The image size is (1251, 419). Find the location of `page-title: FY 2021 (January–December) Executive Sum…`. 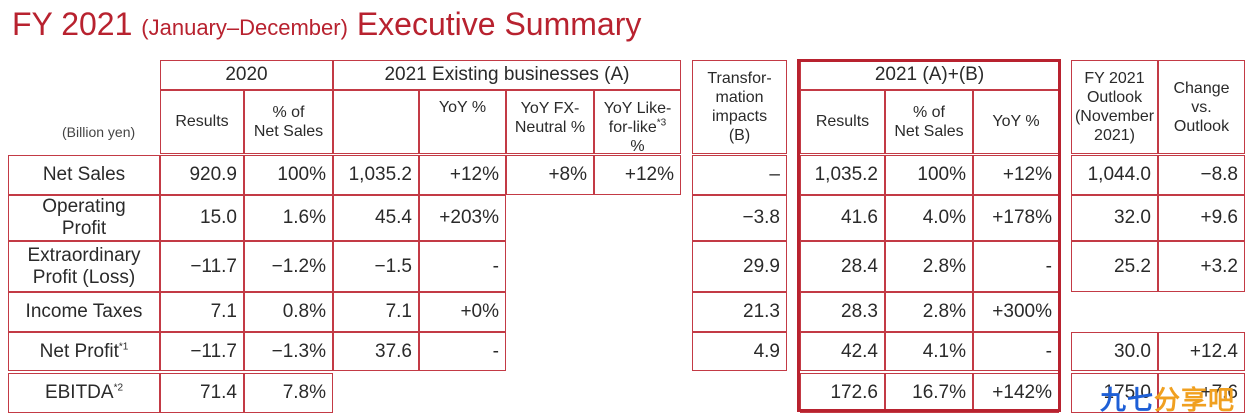

page-title: FY 2021 (January–December) Executive Sum… is located at coordinates (327, 24).